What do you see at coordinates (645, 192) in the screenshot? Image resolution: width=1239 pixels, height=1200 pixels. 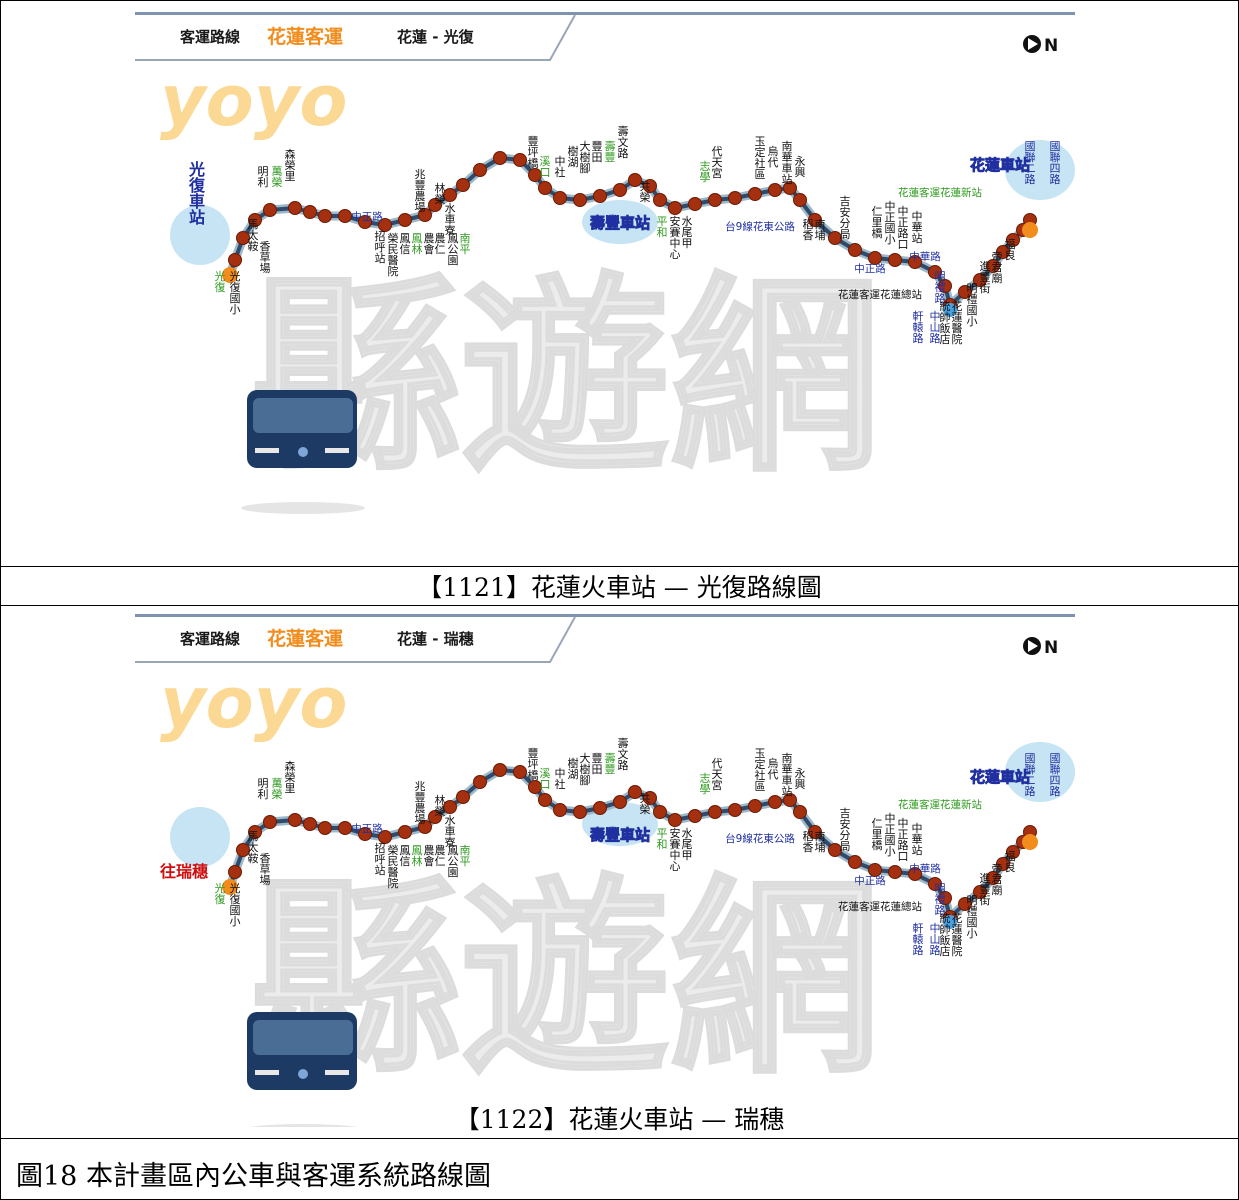 I see `stop-label: 共榮` at bounding box center [645, 192].